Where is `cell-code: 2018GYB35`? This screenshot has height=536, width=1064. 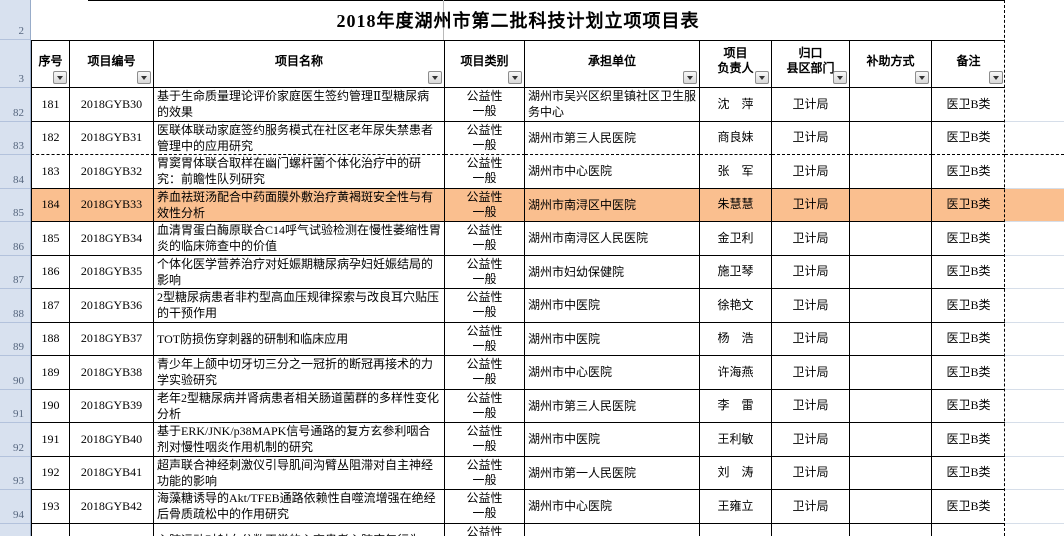 cell-code: 2018GYB35 is located at coordinates (112, 272).